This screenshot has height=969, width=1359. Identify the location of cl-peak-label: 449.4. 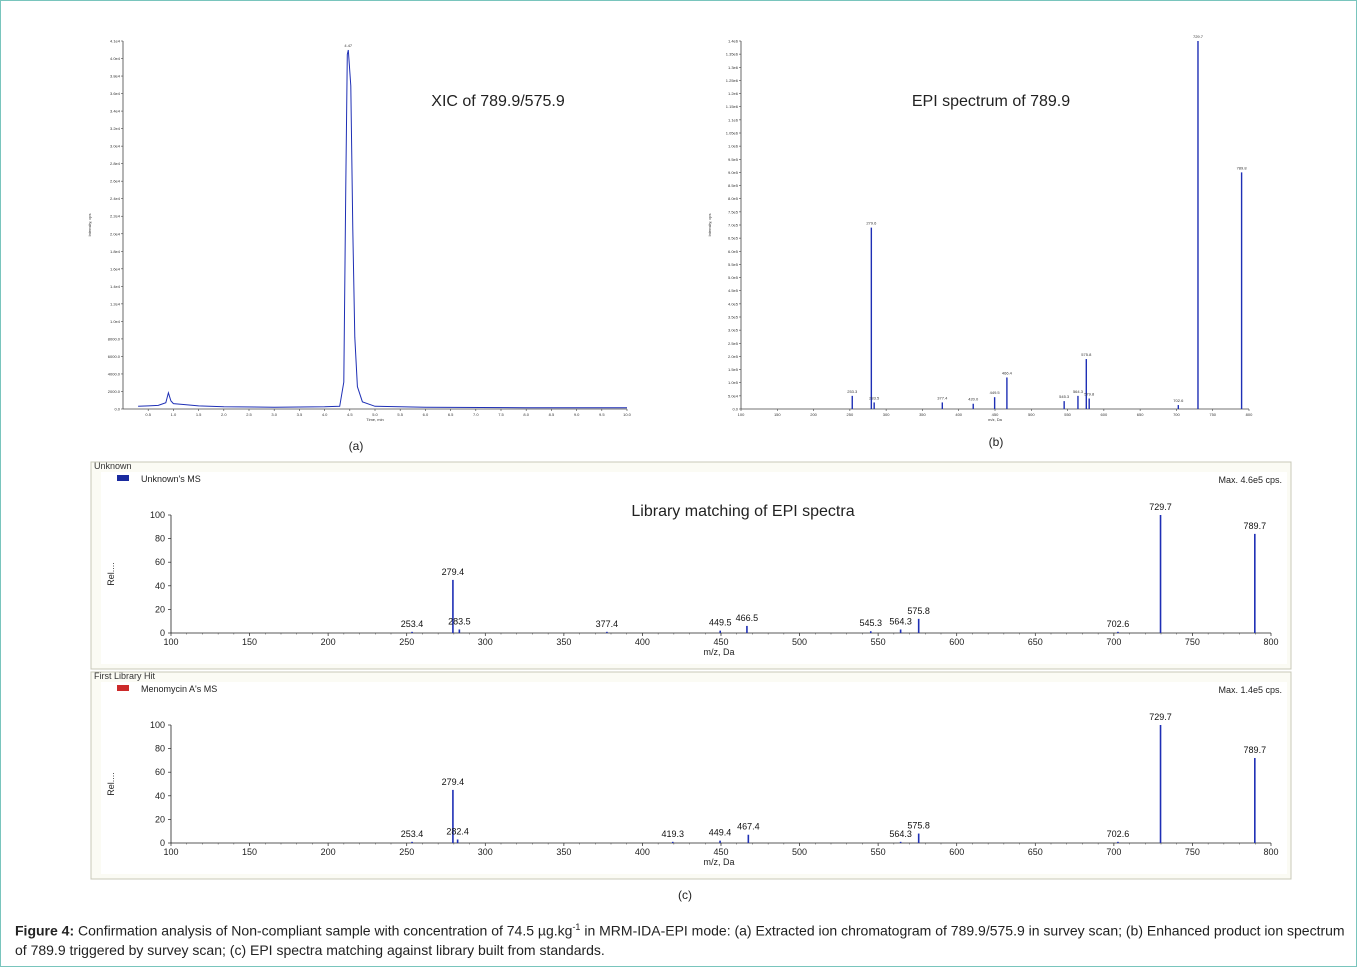
(720, 833).